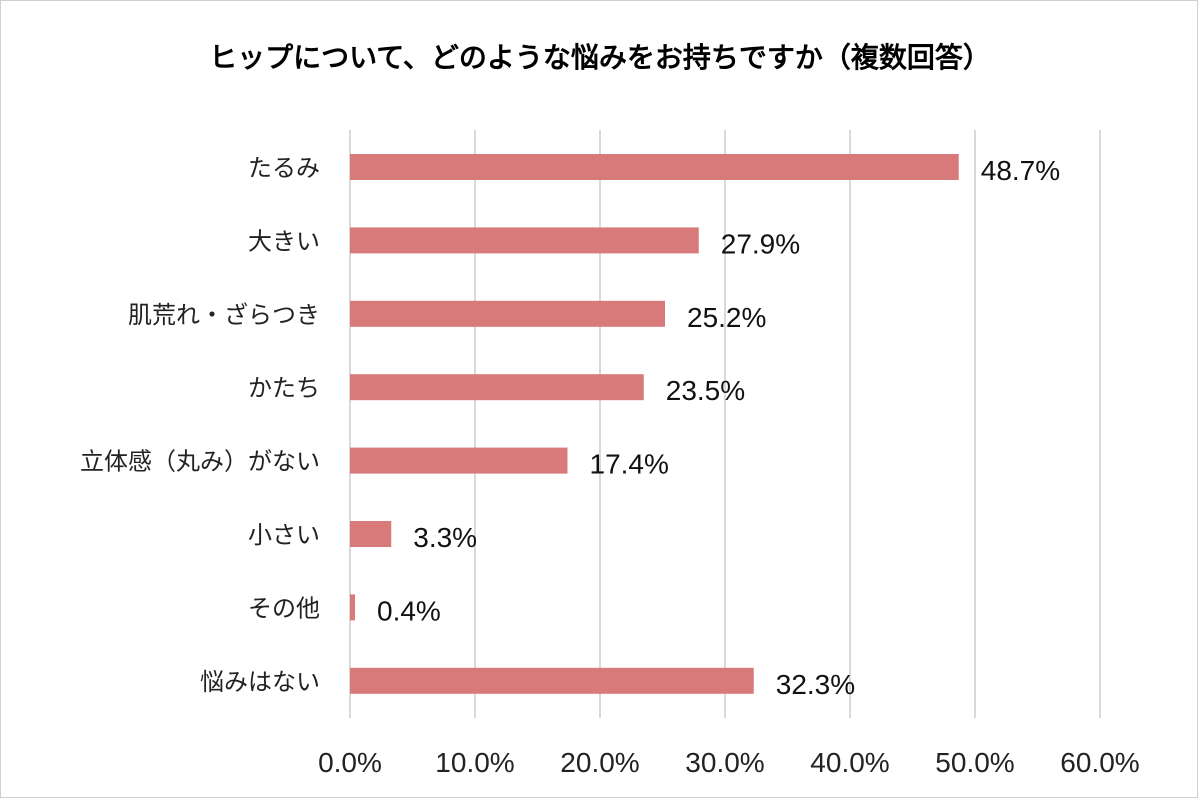 This screenshot has height=800, width=1200. I want to click on chart-title: ヒップについて、どのような悩みをお持ちですか（複数回答）, so click(600, 57).